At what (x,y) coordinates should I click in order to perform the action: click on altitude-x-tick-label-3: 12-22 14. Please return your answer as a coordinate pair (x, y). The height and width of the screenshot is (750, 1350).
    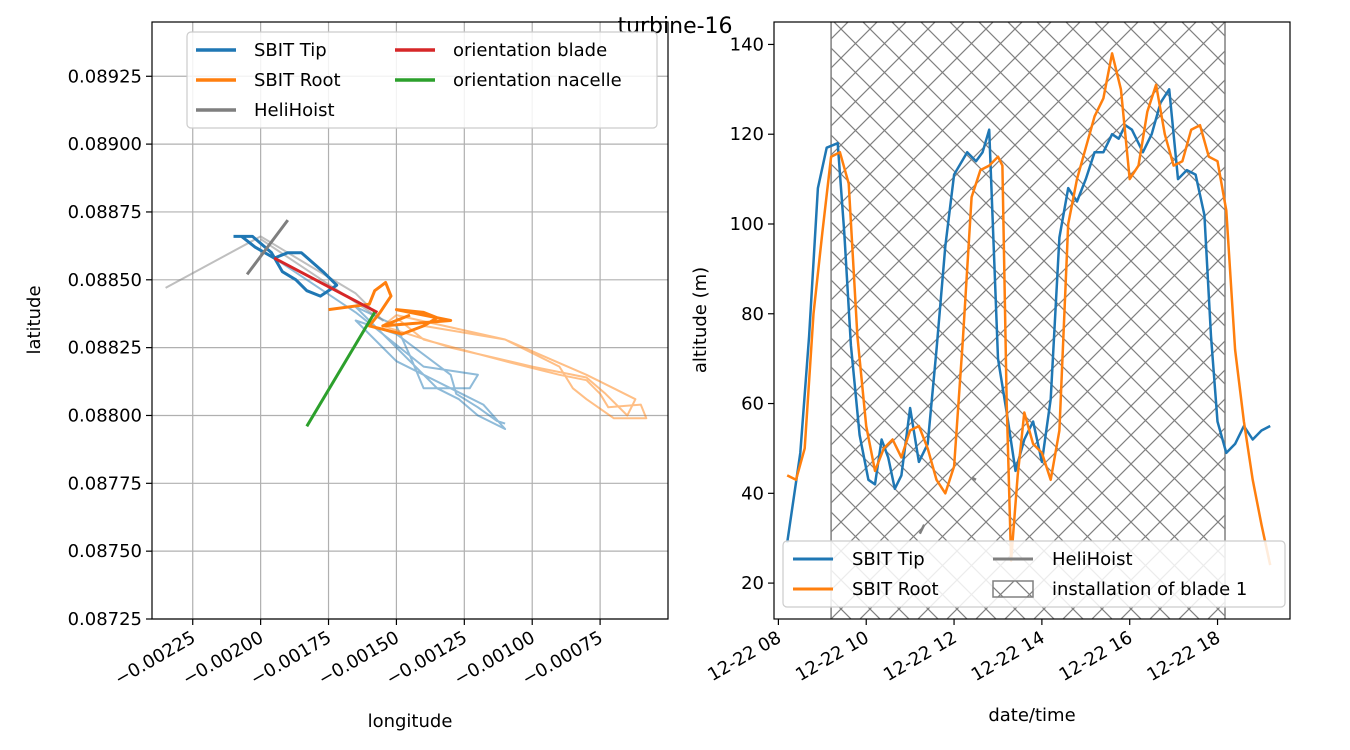
    Looking at the image, I should click on (1008, 656).